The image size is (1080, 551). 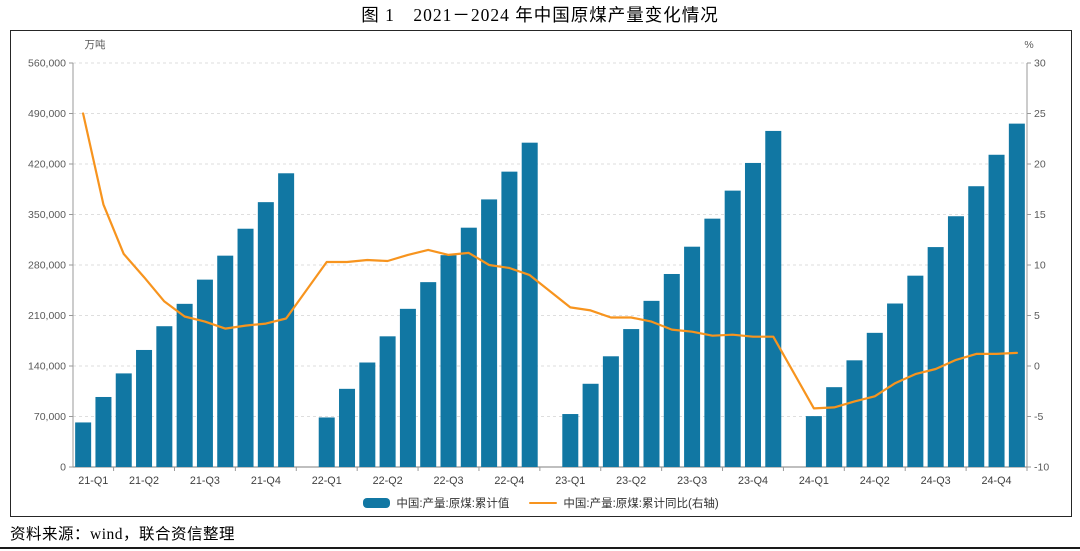 What do you see at coordinates (47, 114) in the screenshot?
I see `y-left-tick-label: 490,000` at bounding box center [47, 114].